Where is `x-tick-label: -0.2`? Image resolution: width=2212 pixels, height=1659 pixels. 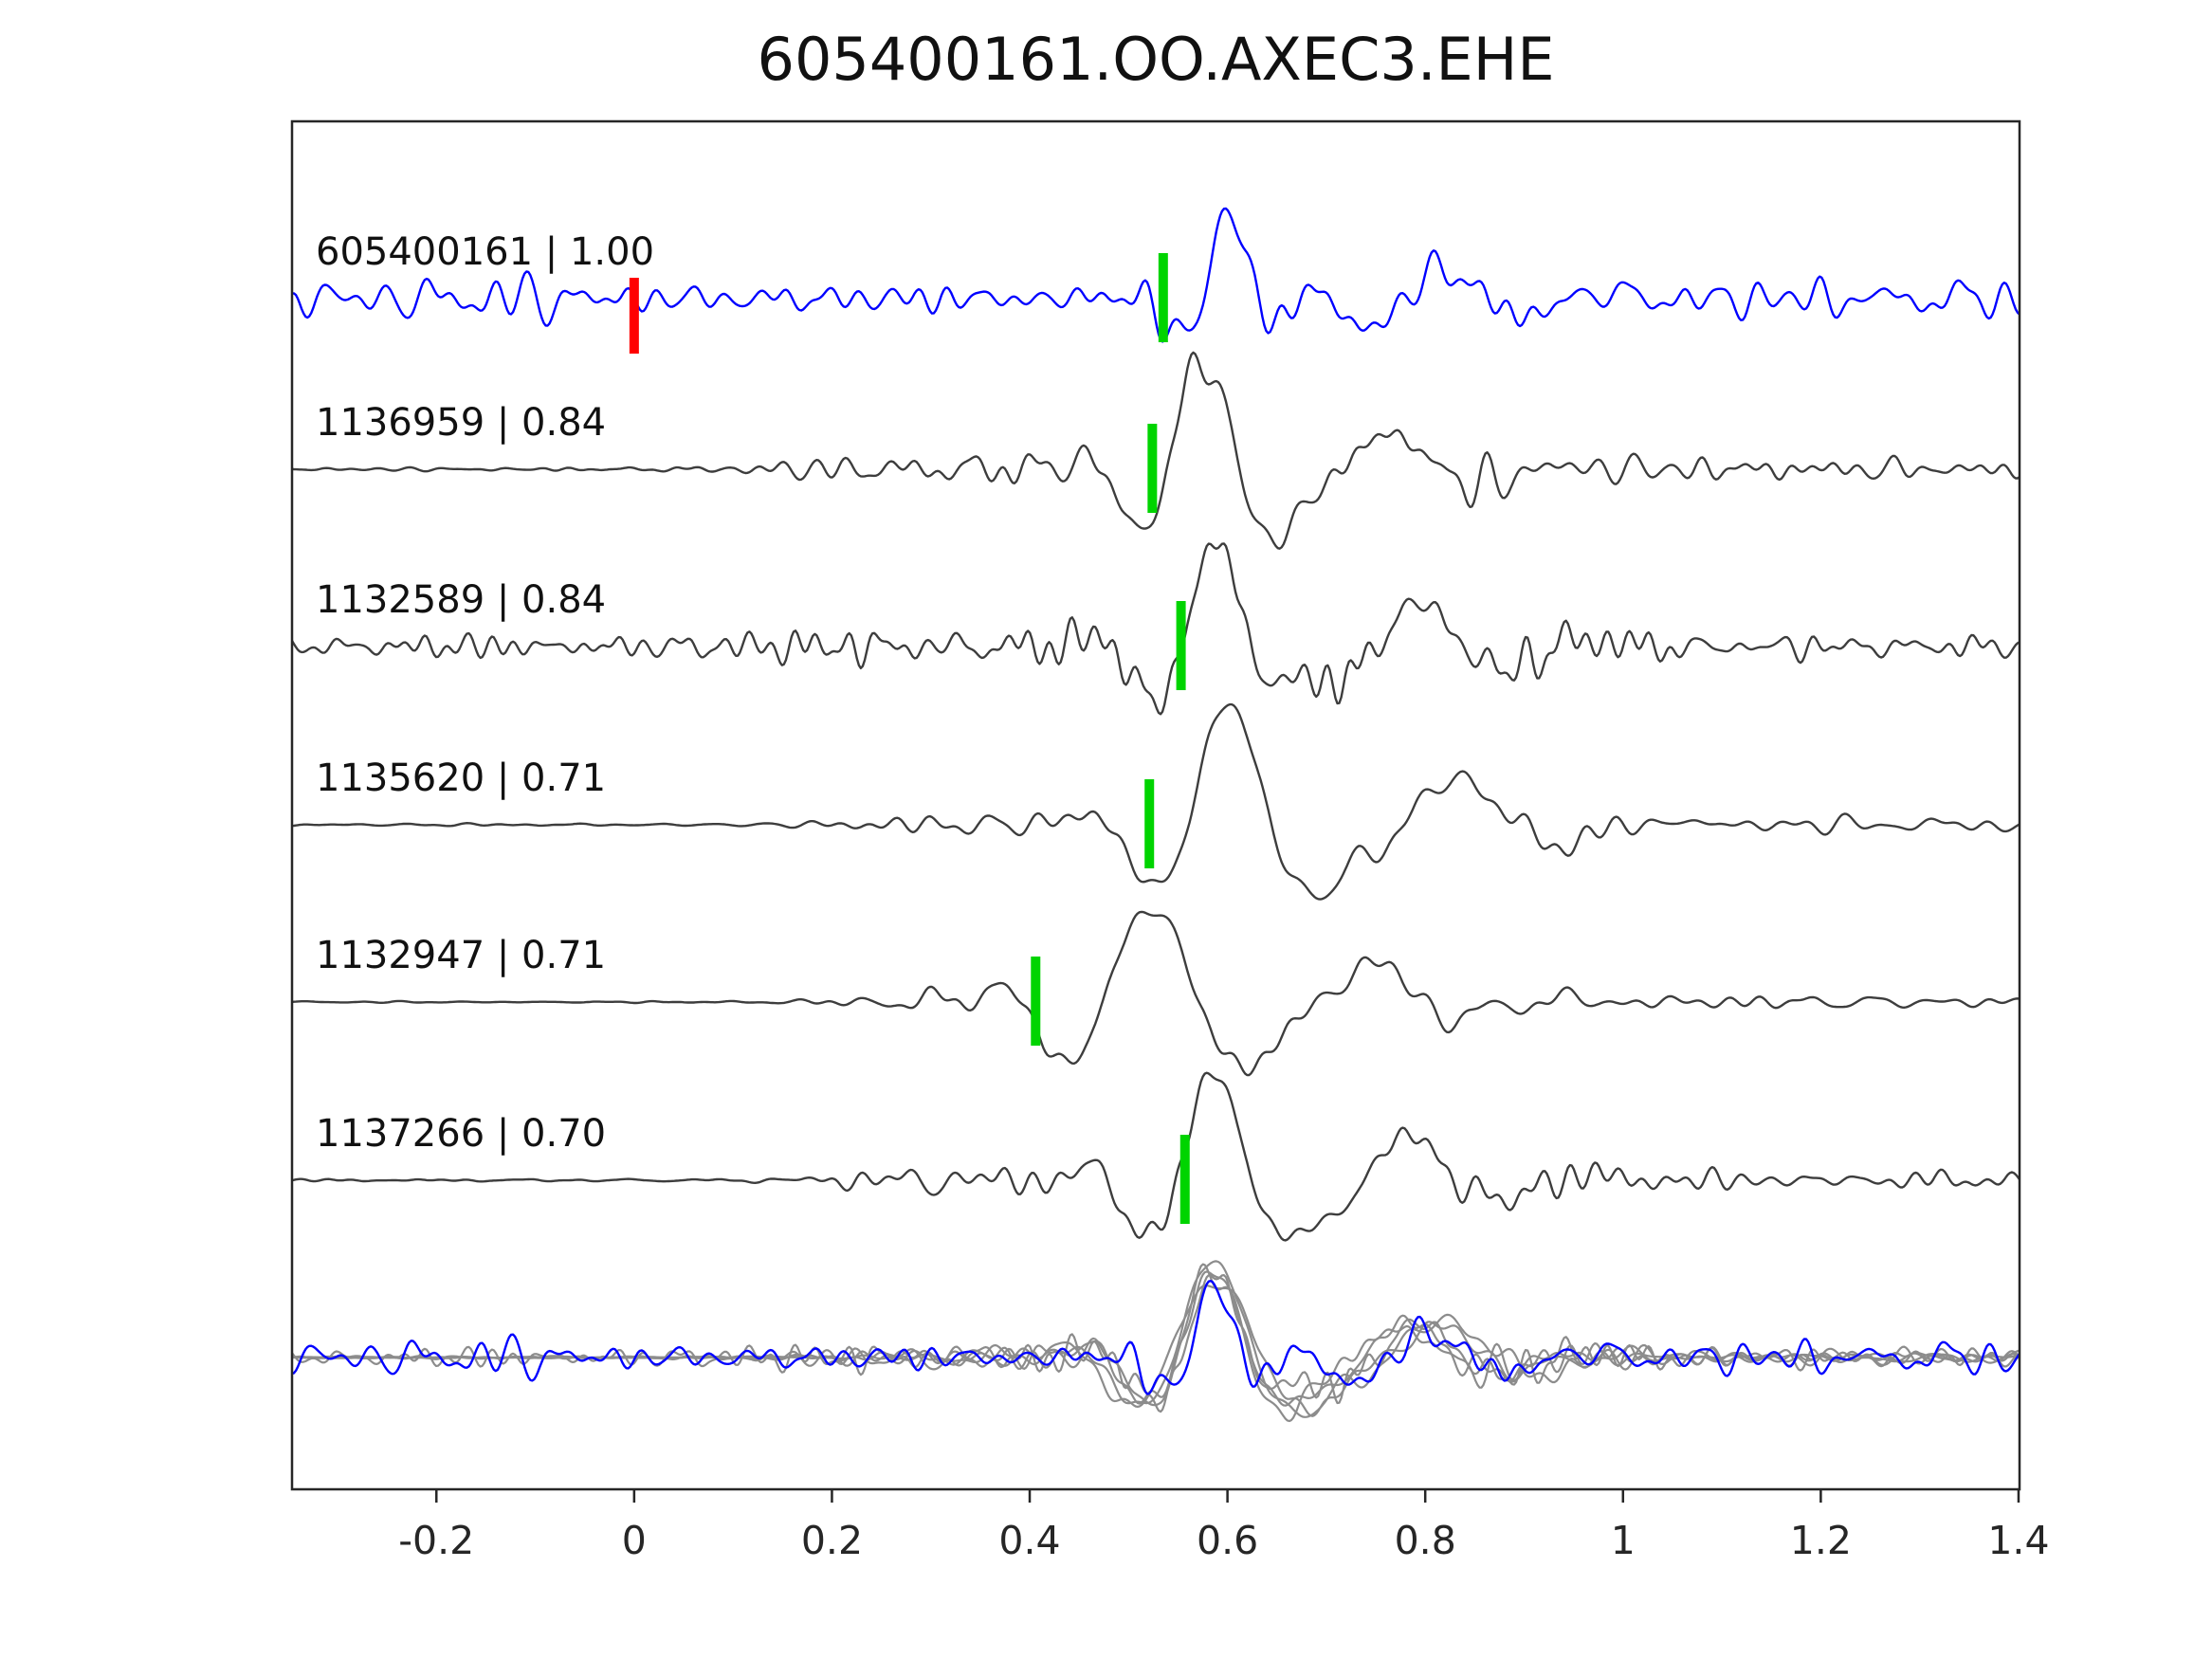 x-tick-label: -0.2 is located at coordinates (436, 1540).